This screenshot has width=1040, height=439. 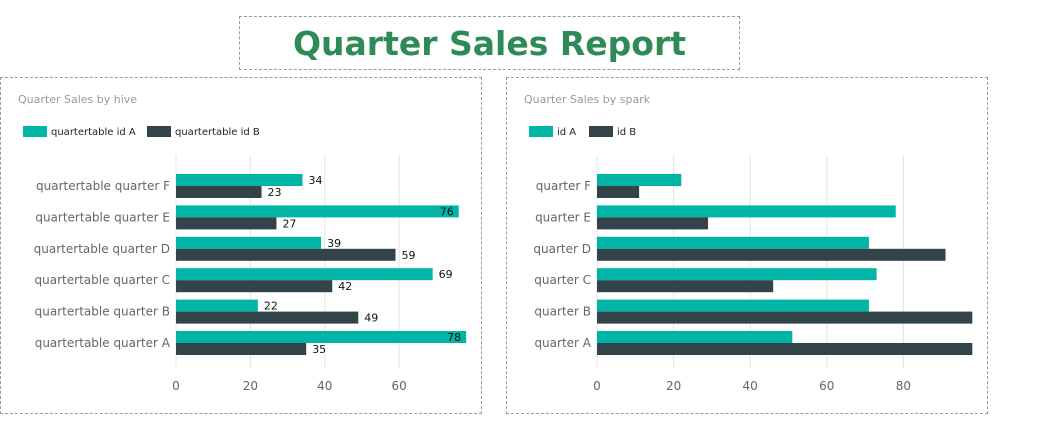 I want to click on category-label: quartertable quarter B, so click(x=102, y=312).